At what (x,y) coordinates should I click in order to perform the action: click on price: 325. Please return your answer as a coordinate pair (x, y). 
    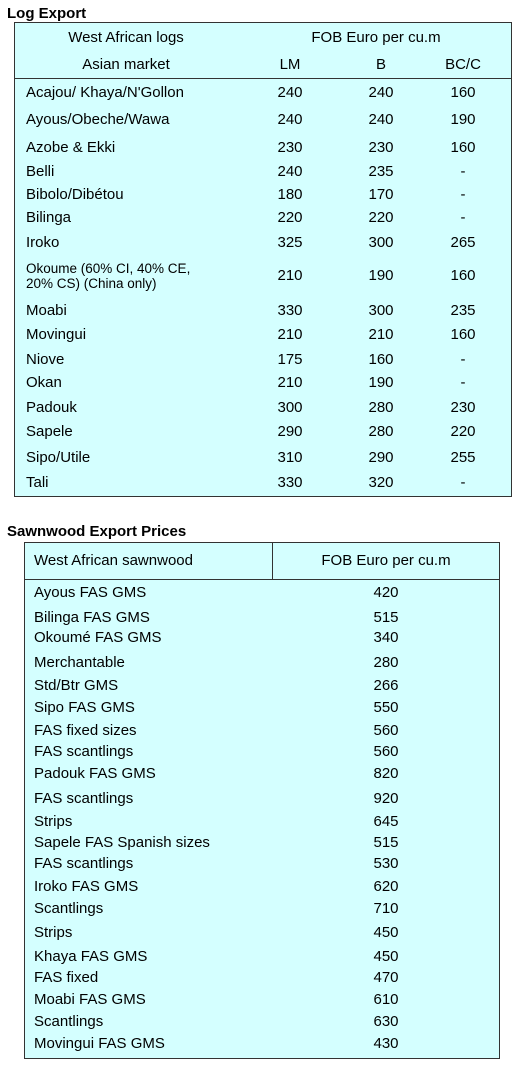
    Looking at the image, I should click on (290, 242).